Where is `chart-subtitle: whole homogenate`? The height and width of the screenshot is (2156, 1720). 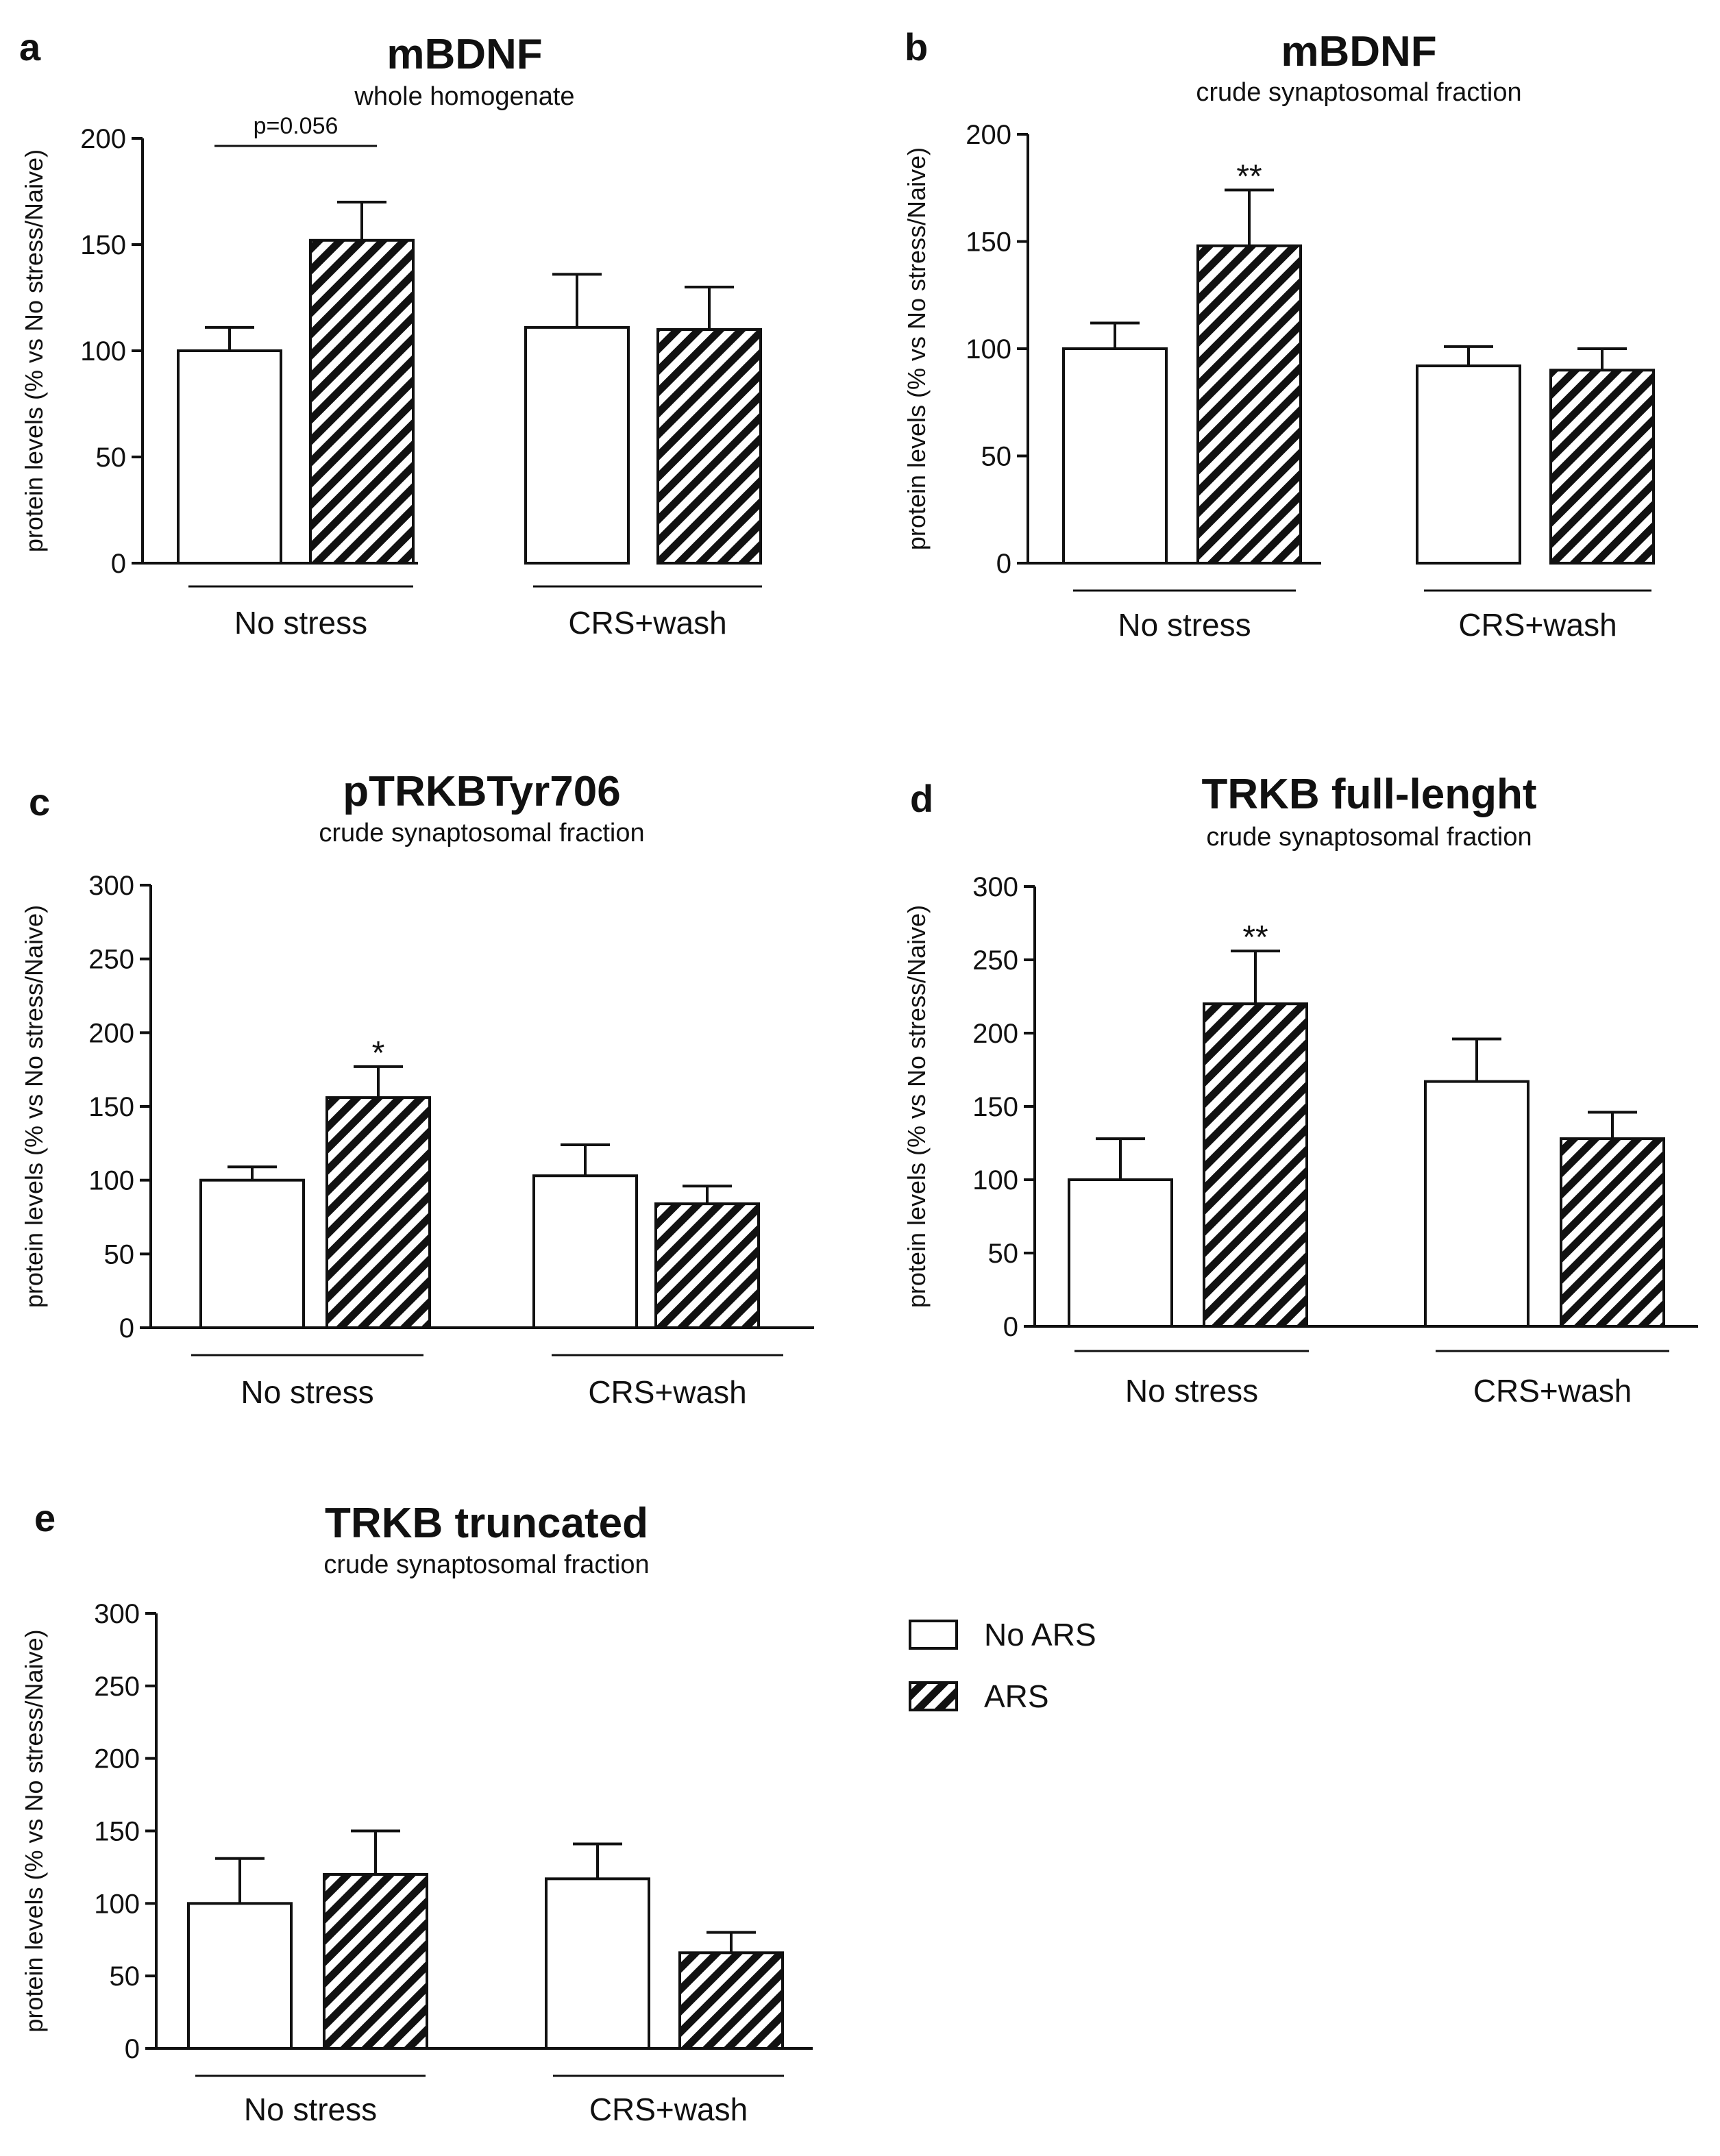 chart-subtitle: whole homogenate is located at coordinates (464, 97).